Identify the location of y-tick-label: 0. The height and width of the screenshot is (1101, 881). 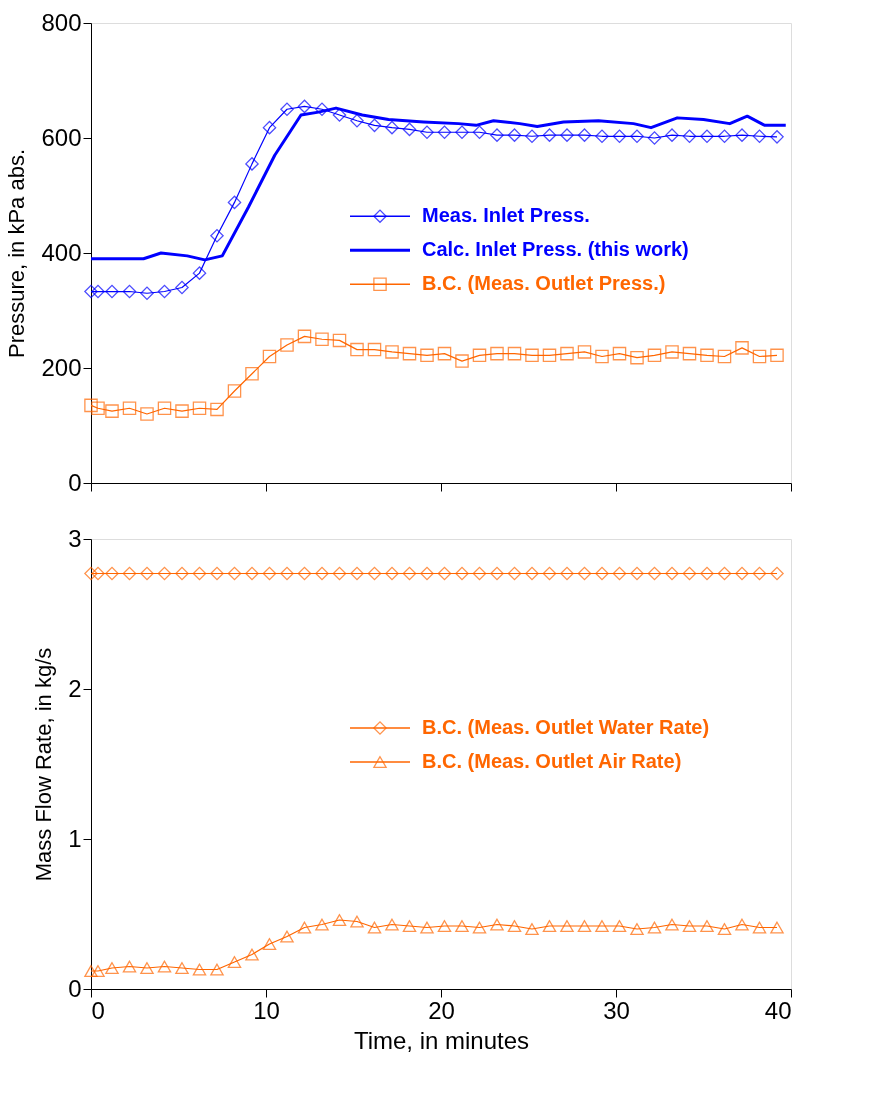
(75, 482).